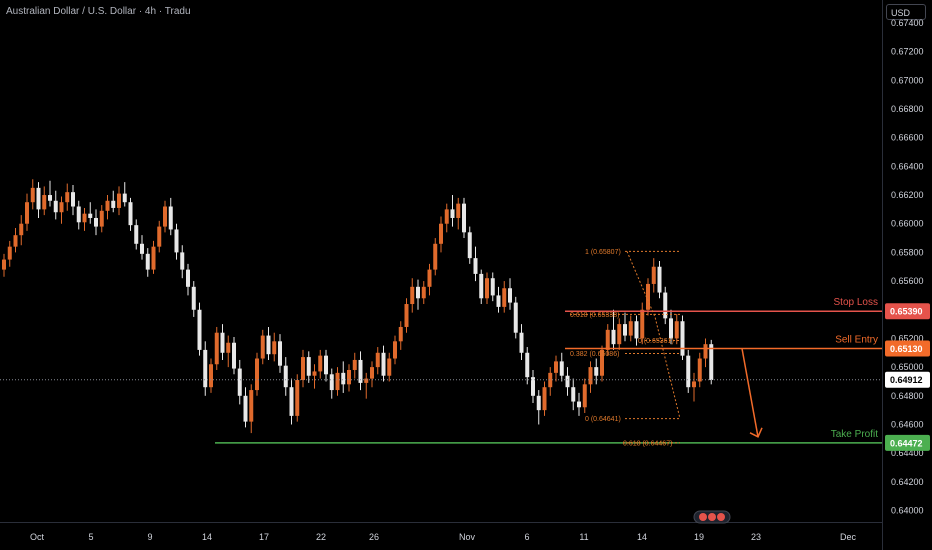 This screenshot has width=932, height=550. I want to click on y-tick-label: 0.65200, so click(907, 338).